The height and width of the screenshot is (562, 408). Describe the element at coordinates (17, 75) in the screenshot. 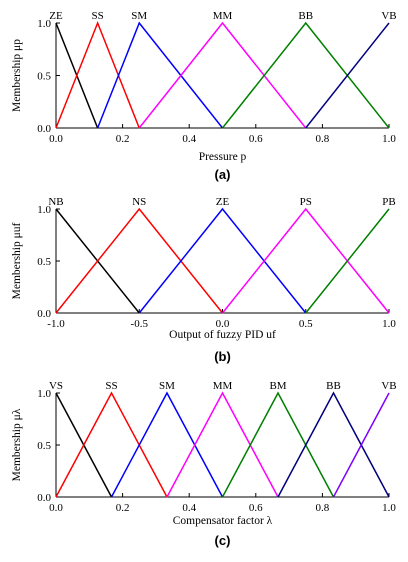

I see `y-axis-title: Membership μp` at that location.